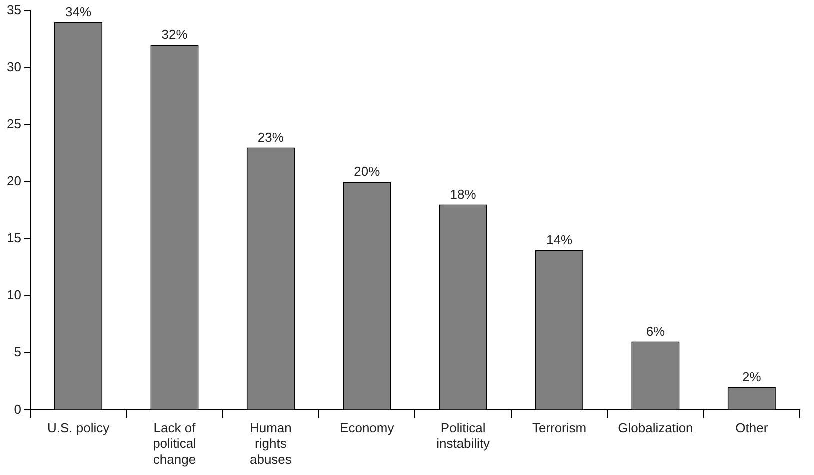  Describe the element at coordinates (14, 295) in the screenshot. I see `y-tick-label: 10` at that location.